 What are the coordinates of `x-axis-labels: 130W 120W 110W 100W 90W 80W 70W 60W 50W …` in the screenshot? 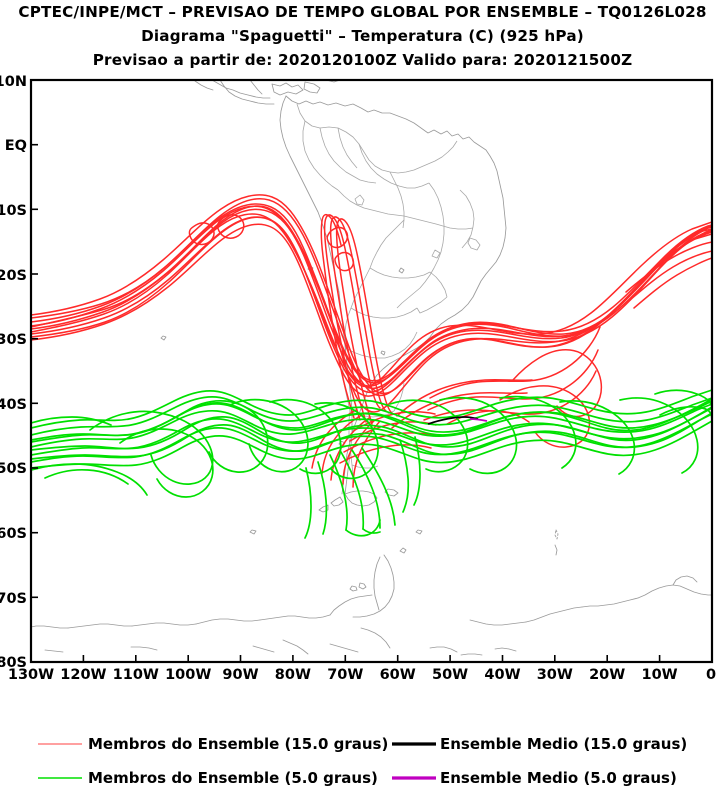 It's located at (362, 675).